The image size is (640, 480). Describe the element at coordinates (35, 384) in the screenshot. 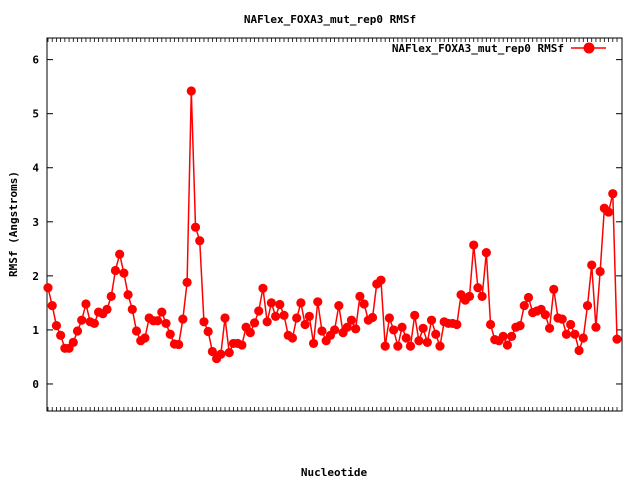

I see `y-tick-label: 0` at that location.